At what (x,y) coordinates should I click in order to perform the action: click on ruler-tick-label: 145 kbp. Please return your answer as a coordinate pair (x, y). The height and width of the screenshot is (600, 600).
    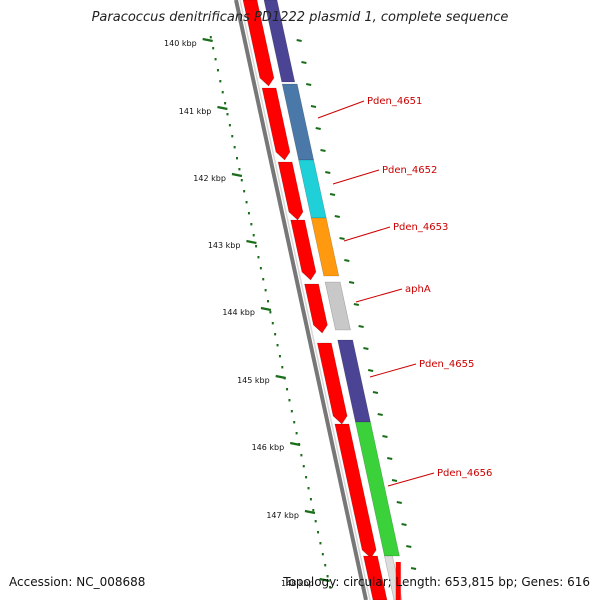
    Looking at the image, I should click on (253, 380).